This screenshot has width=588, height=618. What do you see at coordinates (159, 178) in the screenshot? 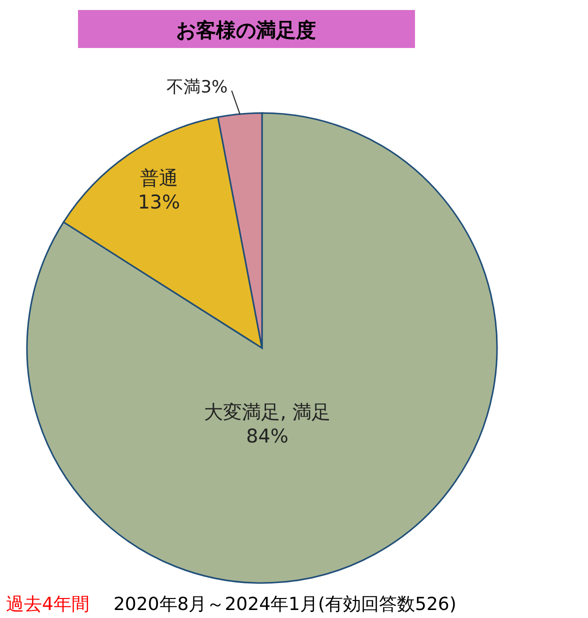
I see `slice-label: 普通` at bounding box center [159, 178].